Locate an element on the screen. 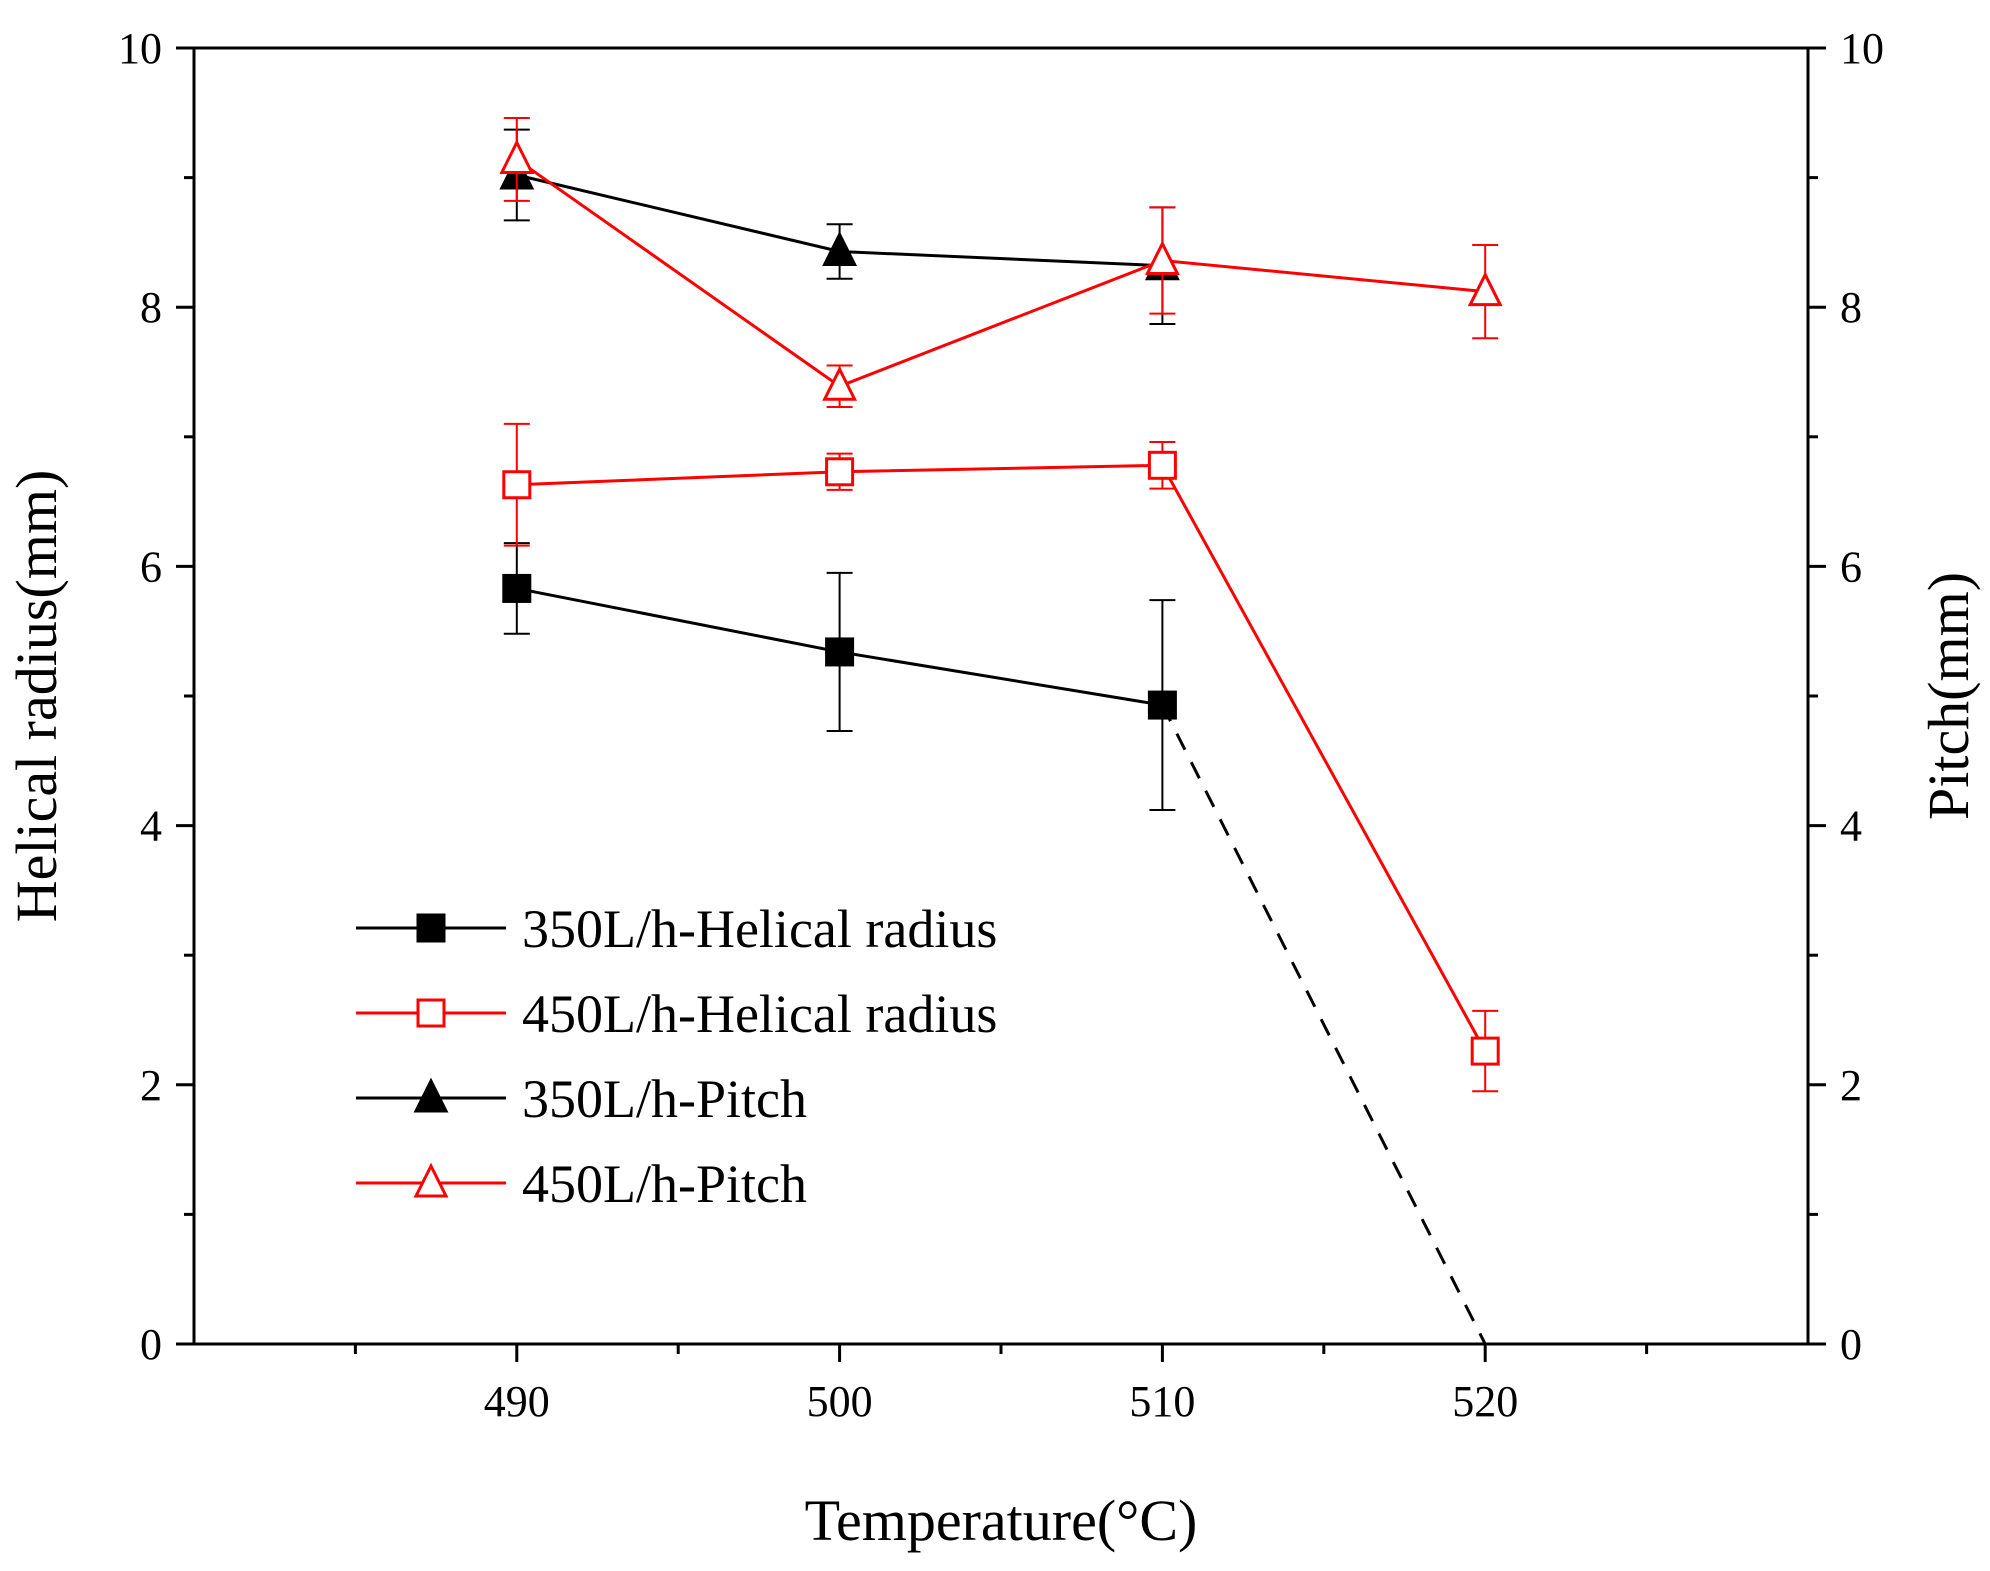 The image size is (1990, 1571). y-left-tick-label: 2 is located at coordinates (151, 1085).